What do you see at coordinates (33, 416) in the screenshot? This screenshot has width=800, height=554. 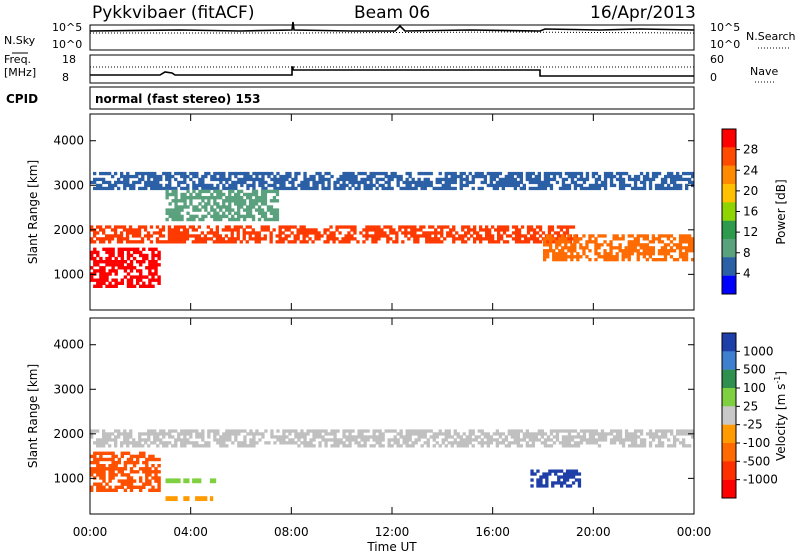 I see `velocity-ylabel: Slant Range [km]` at bounding box center [33, 416].